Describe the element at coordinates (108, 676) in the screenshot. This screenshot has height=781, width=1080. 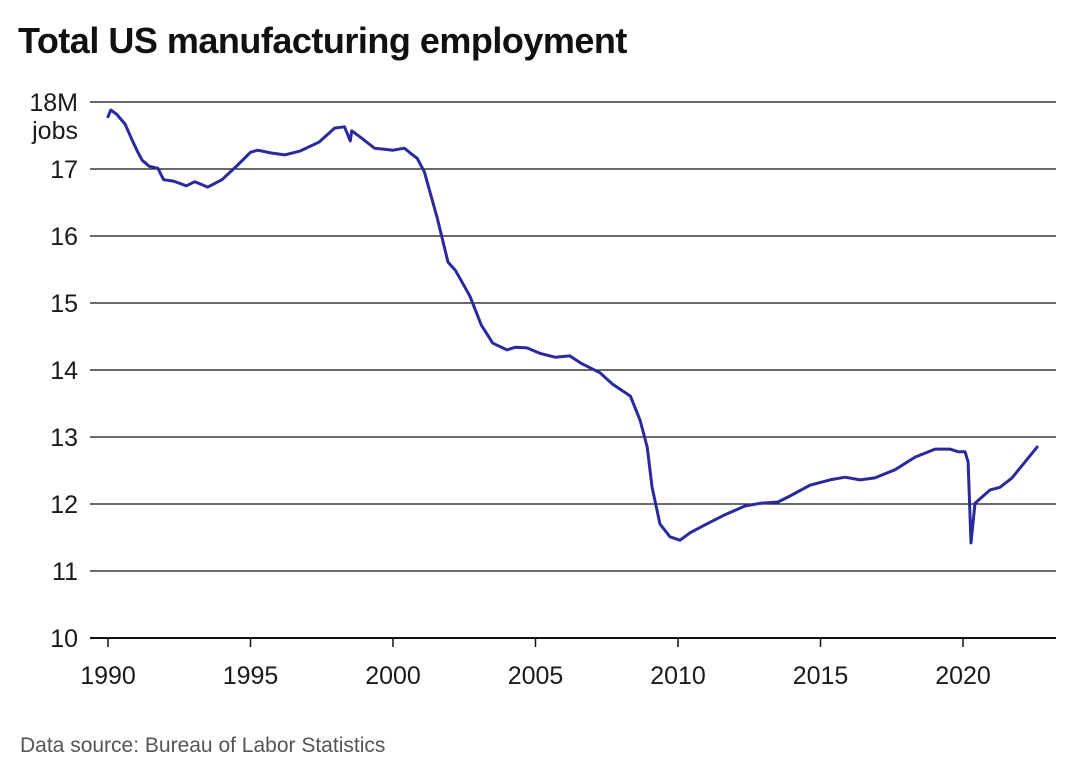
I see `x-tick-label: 1990` at that location.